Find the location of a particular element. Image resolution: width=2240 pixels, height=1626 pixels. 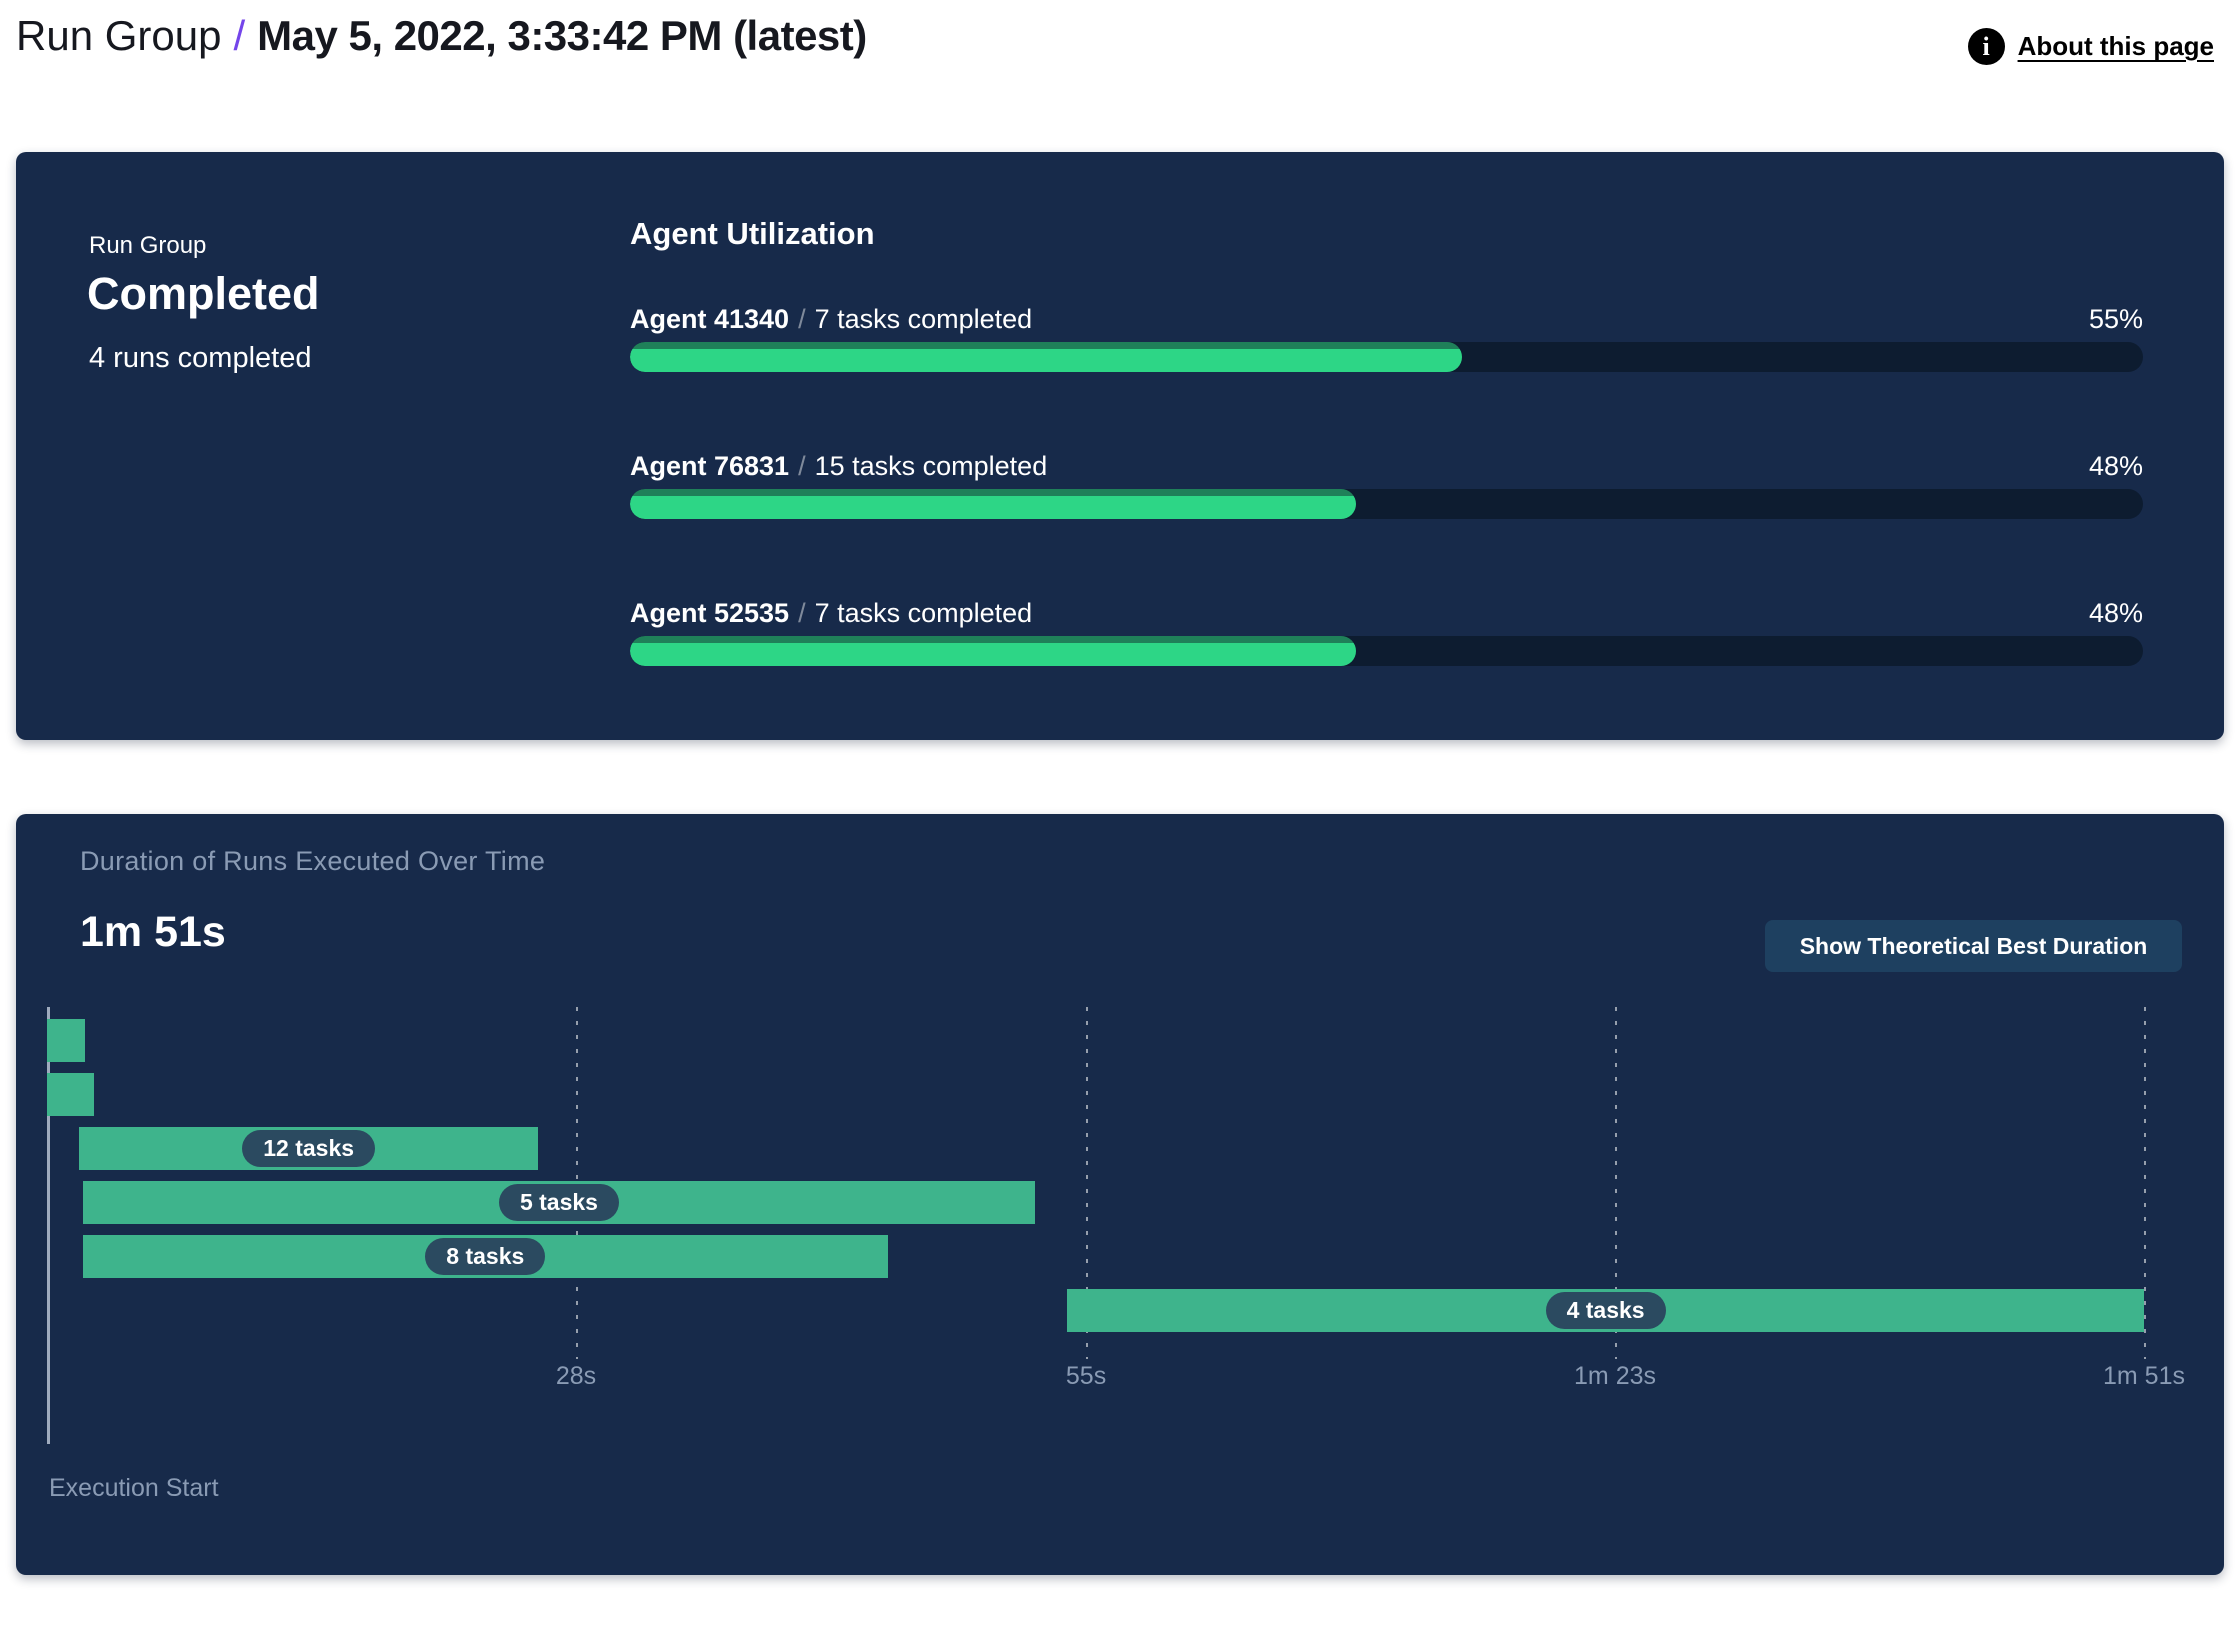

gantt-bar: 12 tasks is located at coordinates (309, 1148).